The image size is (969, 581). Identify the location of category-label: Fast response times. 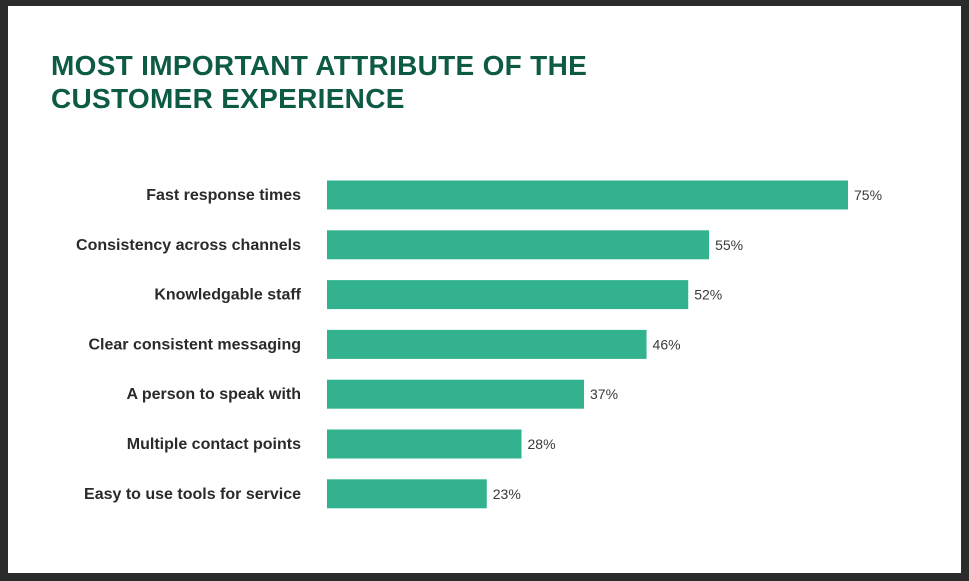
(223, 195).